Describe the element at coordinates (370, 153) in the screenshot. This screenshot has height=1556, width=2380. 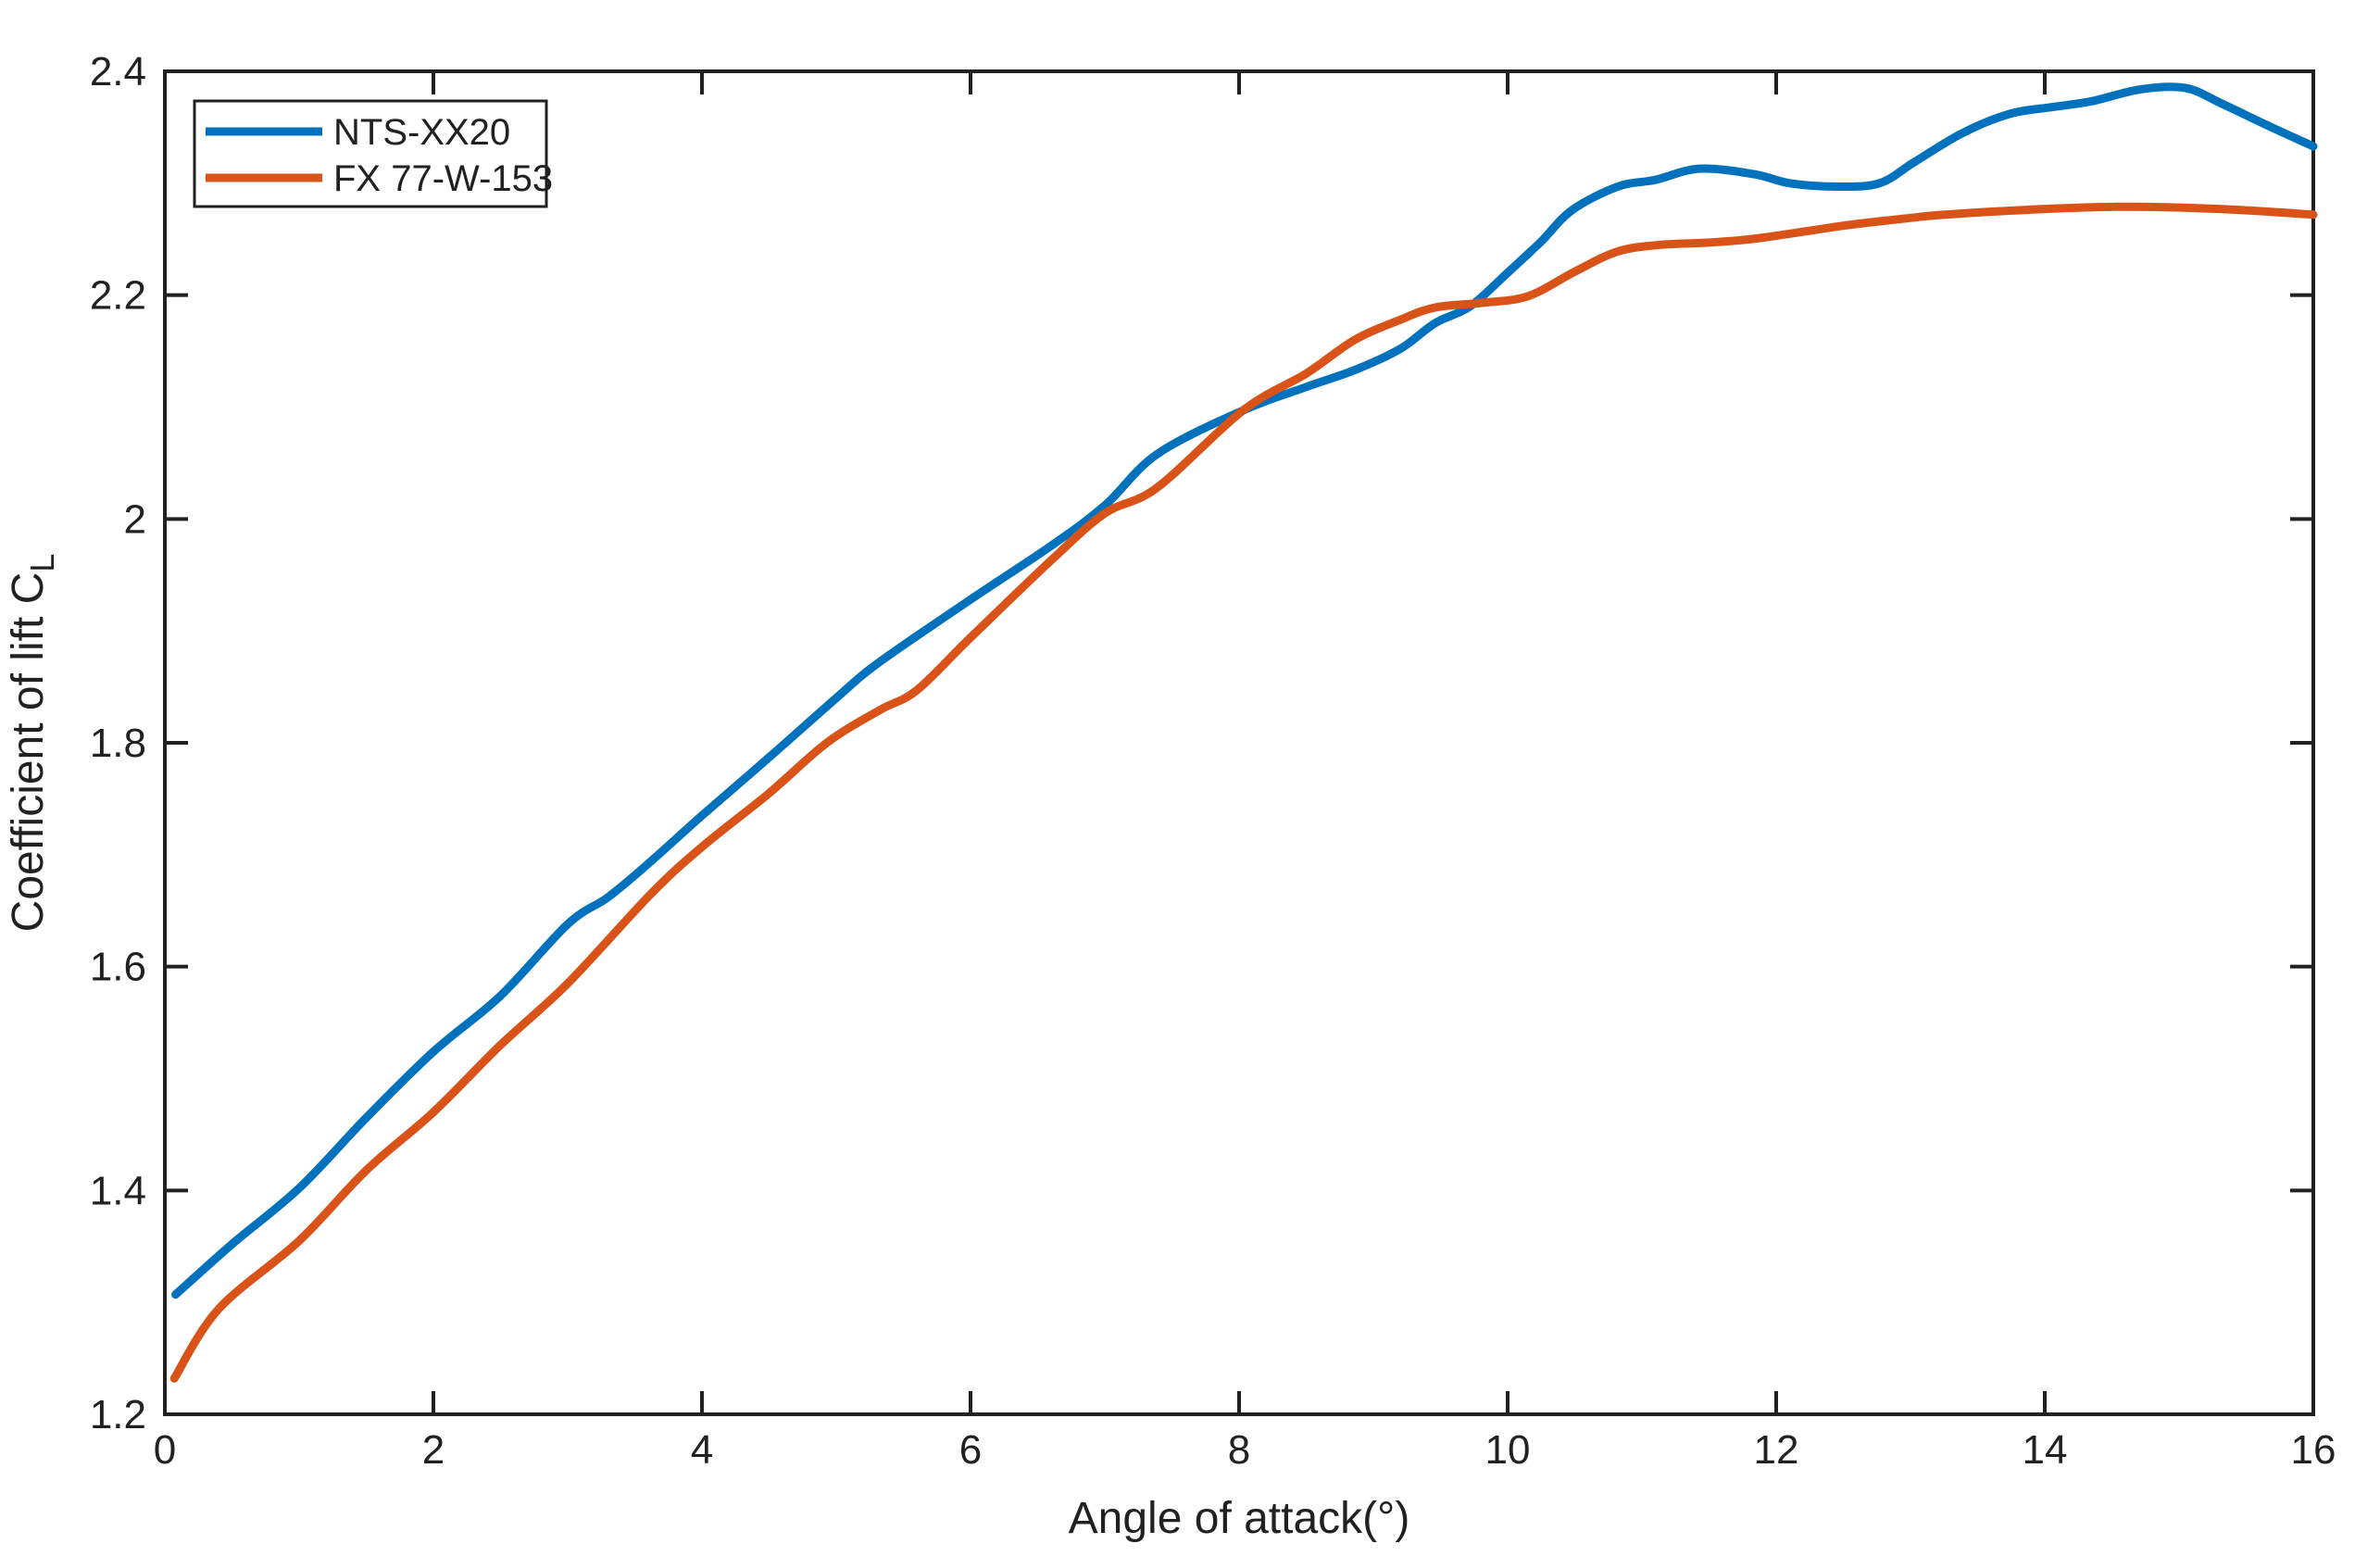
I see `legend-box` at that location.